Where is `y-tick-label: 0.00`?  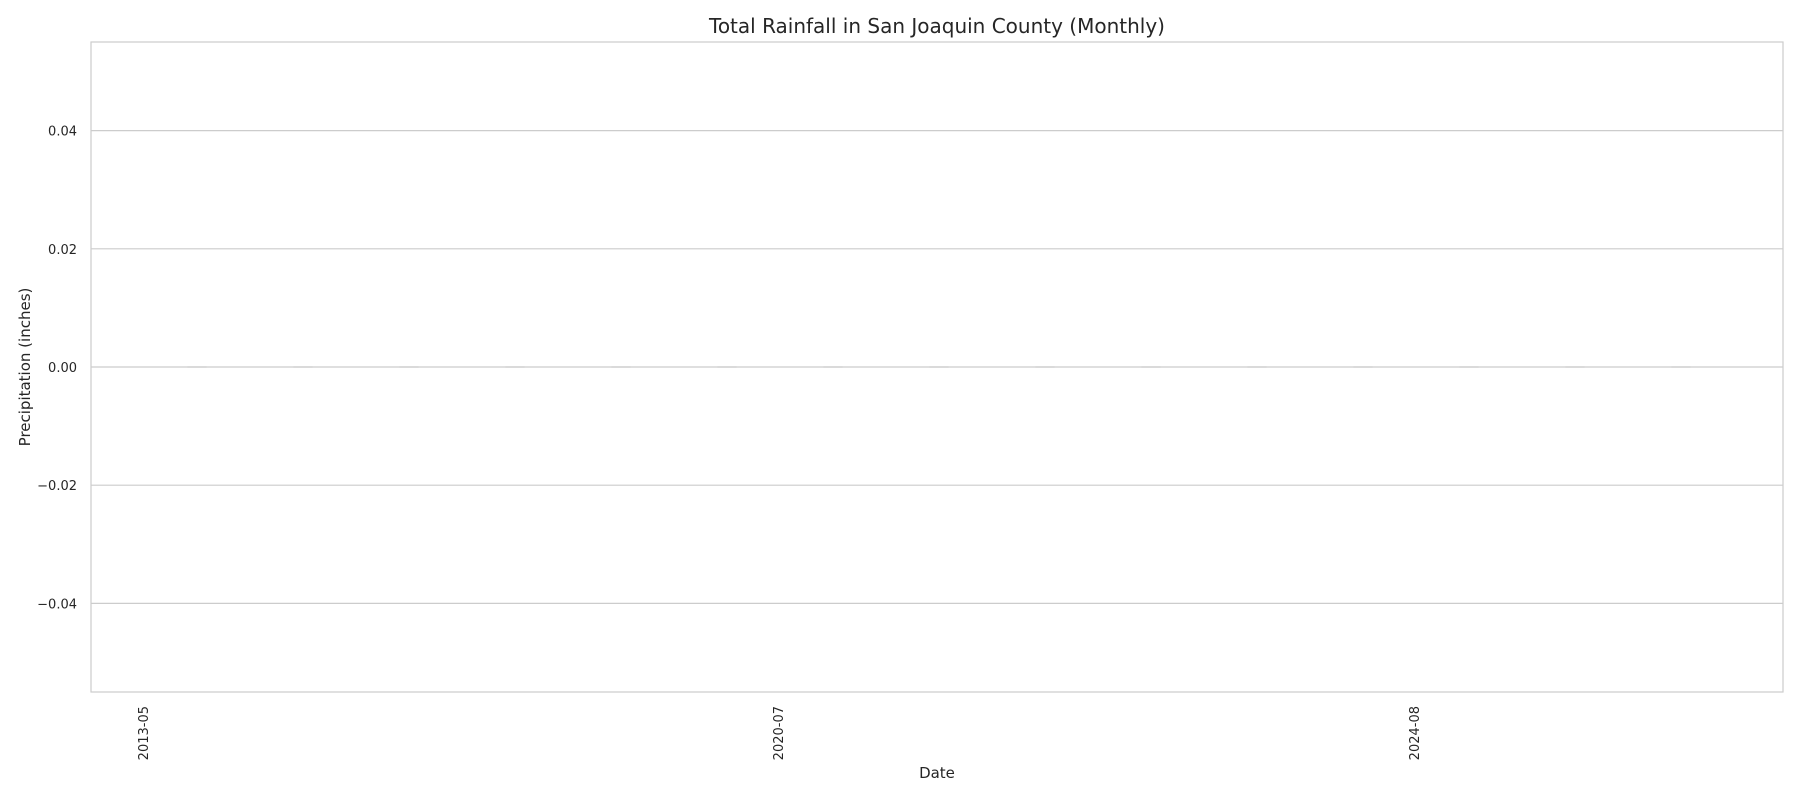 y-tick-label: 0.00 is located at coordinates (62, 368).